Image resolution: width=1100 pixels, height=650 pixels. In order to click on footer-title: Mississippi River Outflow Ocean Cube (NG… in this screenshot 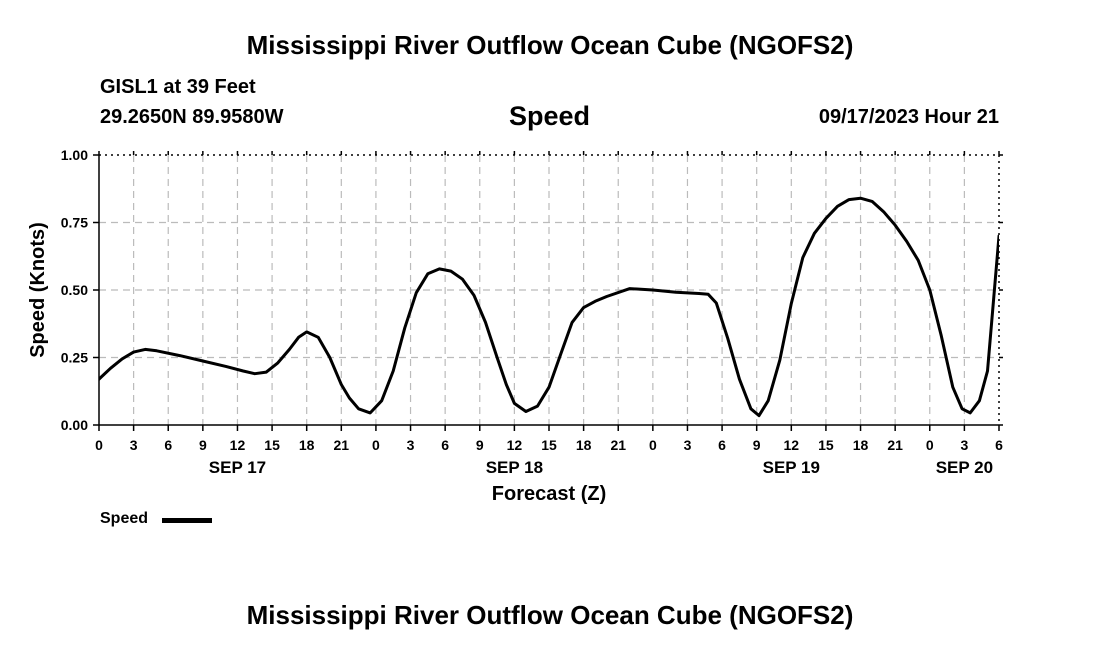, I will do `click(550, 615)`.